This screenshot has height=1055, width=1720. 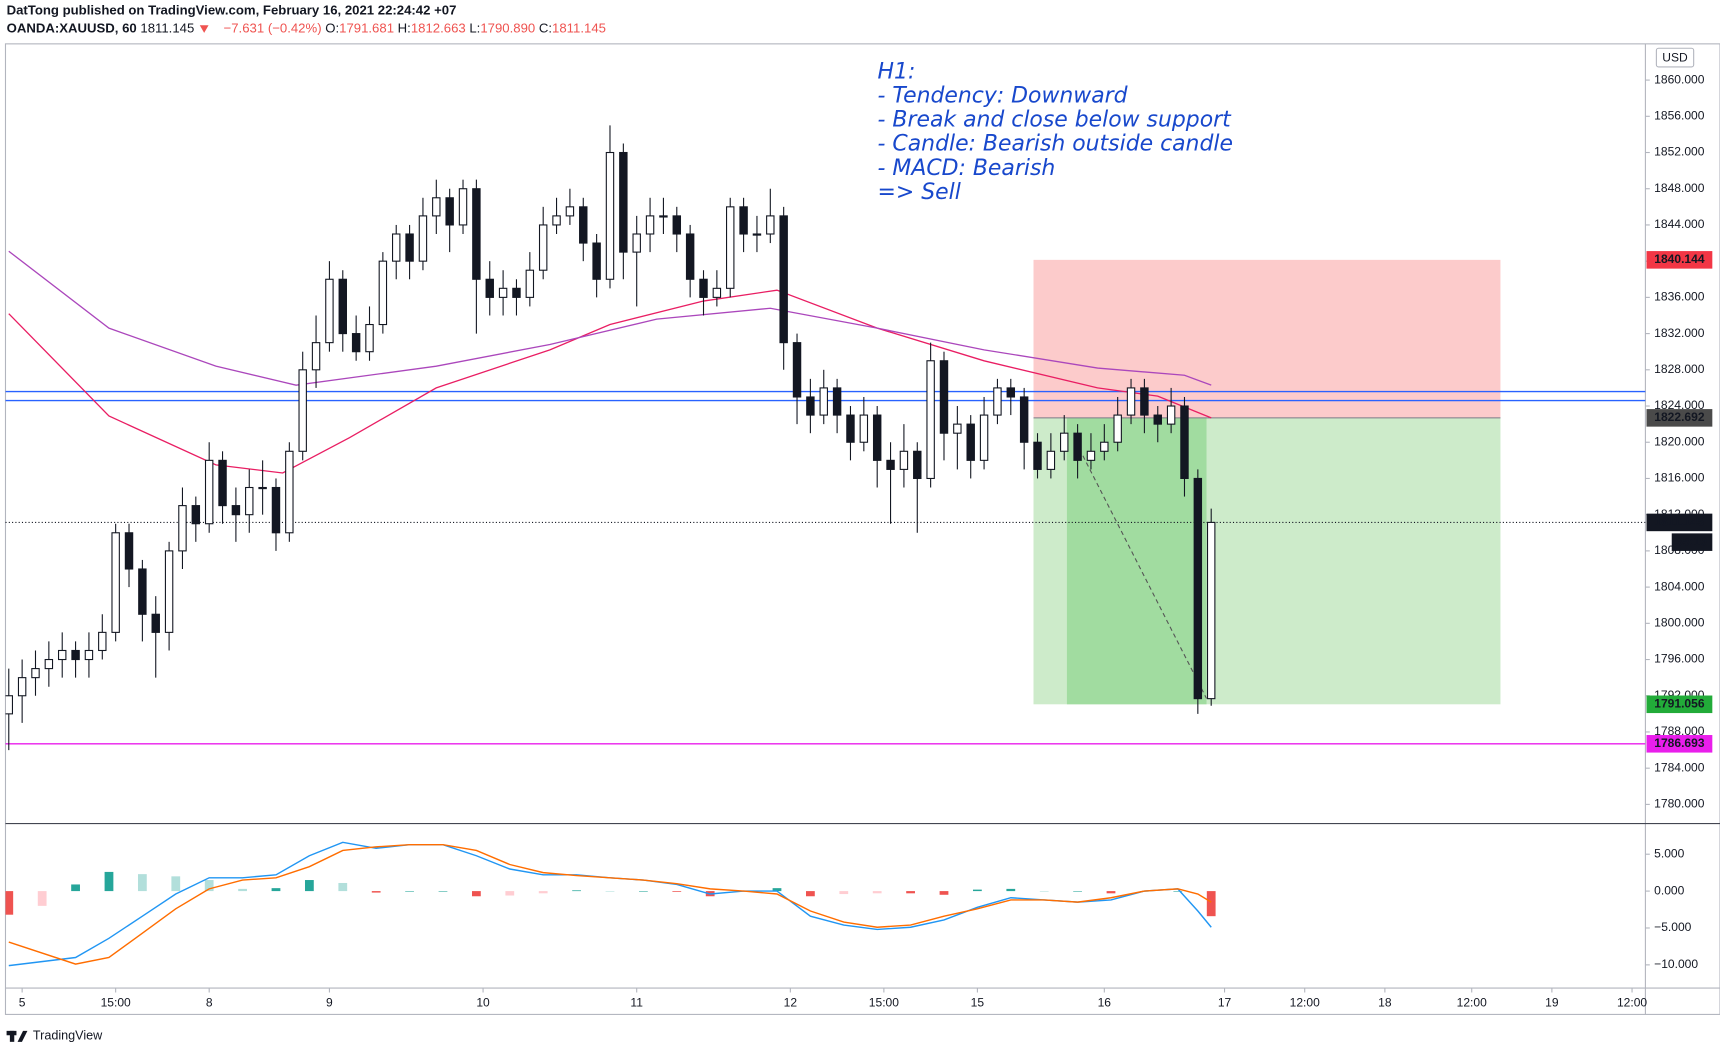 What do you see at coordinates (507, 28) in the screenshot?
I see `l: 1790.890` at bounding box center [507, 28].